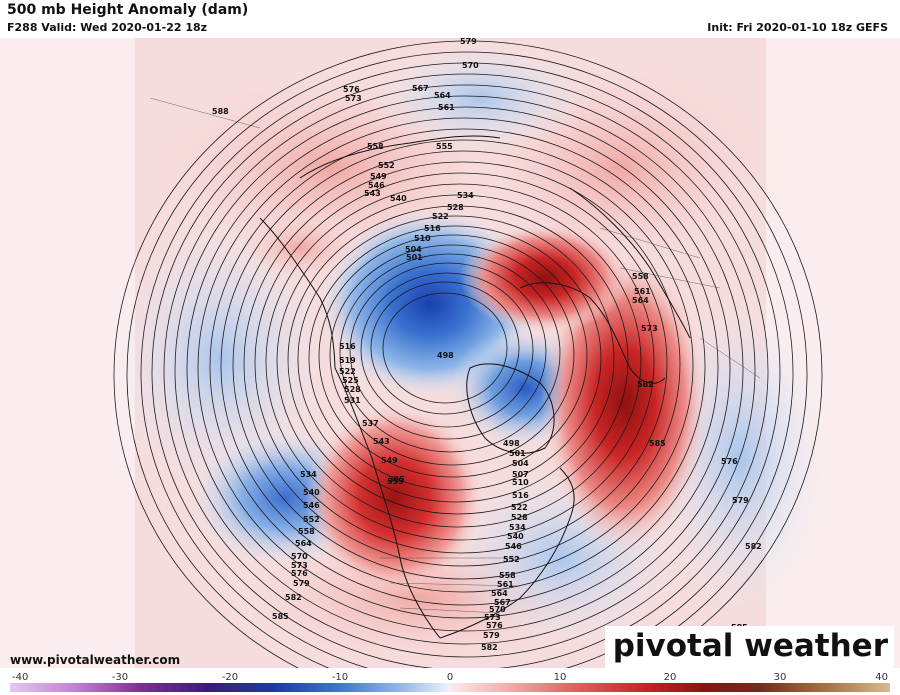 Image resolution: width=900 pixels, height=695 pixels. I want to click on colorbar-tick-label: -30, so click(120, 677).